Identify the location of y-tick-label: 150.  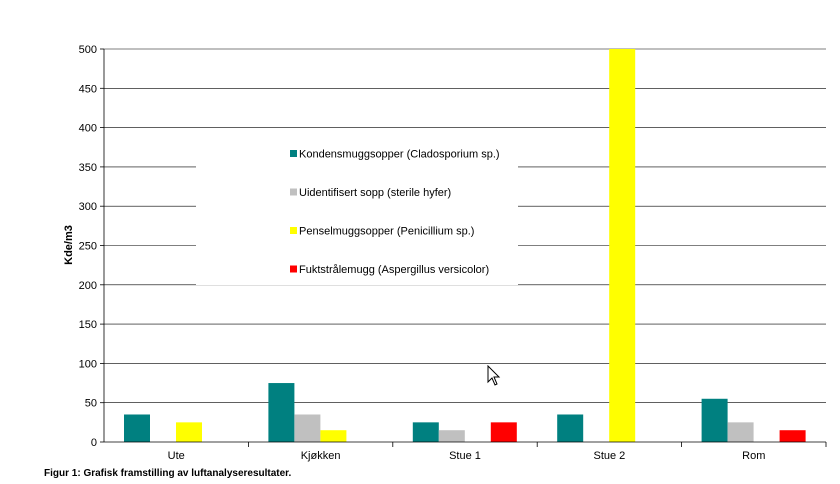
(88, 325).